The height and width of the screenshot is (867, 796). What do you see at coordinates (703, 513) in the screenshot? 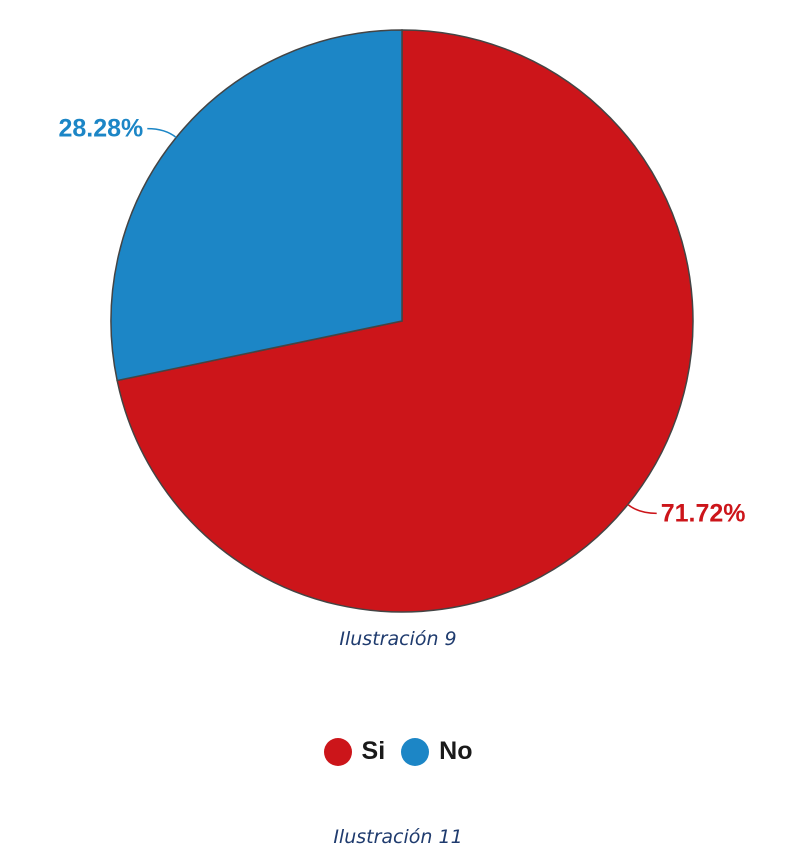
I see `slice-label-si: 71.72%` at bounding box center [703, 513].